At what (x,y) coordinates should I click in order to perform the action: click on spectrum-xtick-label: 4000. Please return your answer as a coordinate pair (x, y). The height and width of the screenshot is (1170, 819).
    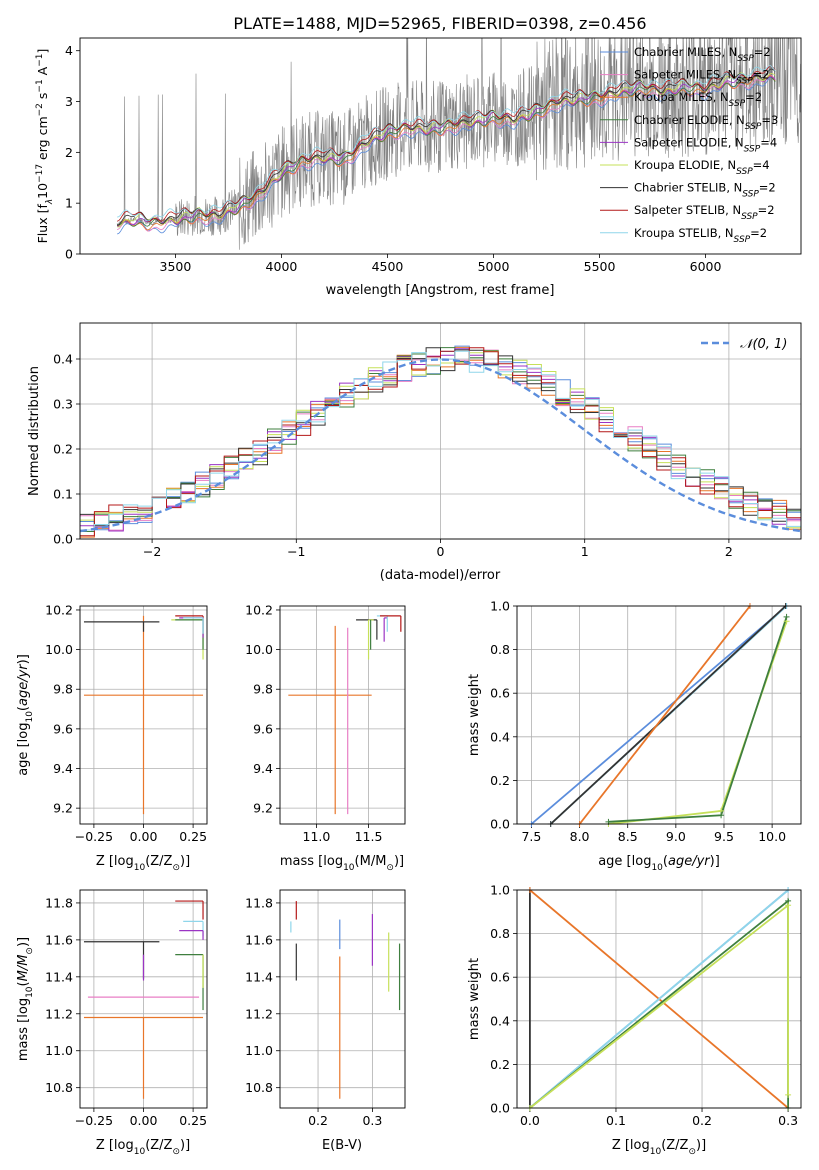
    Looking at the image, I should click on (282, 266).